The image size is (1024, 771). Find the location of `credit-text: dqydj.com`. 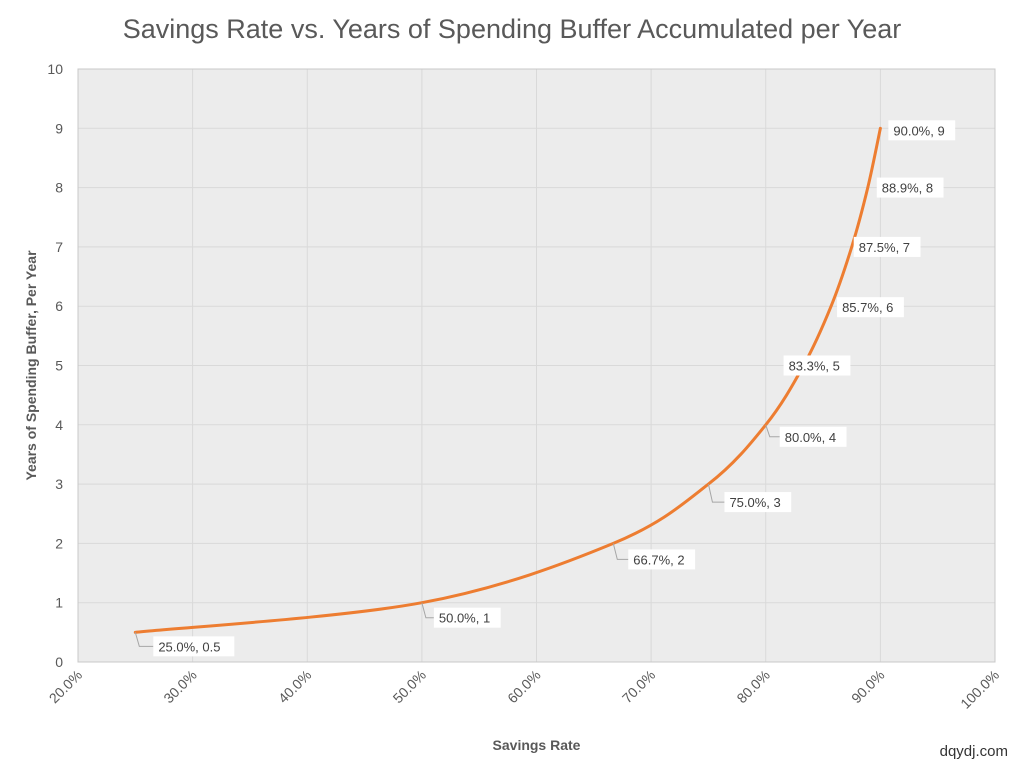

credit-text: dqydj.com is located at coordinates (973, 751).